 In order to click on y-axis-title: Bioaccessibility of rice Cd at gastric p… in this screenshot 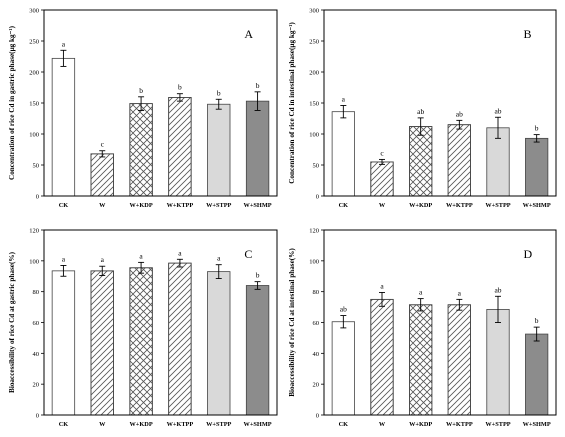, I will do `click(12, 322)`.